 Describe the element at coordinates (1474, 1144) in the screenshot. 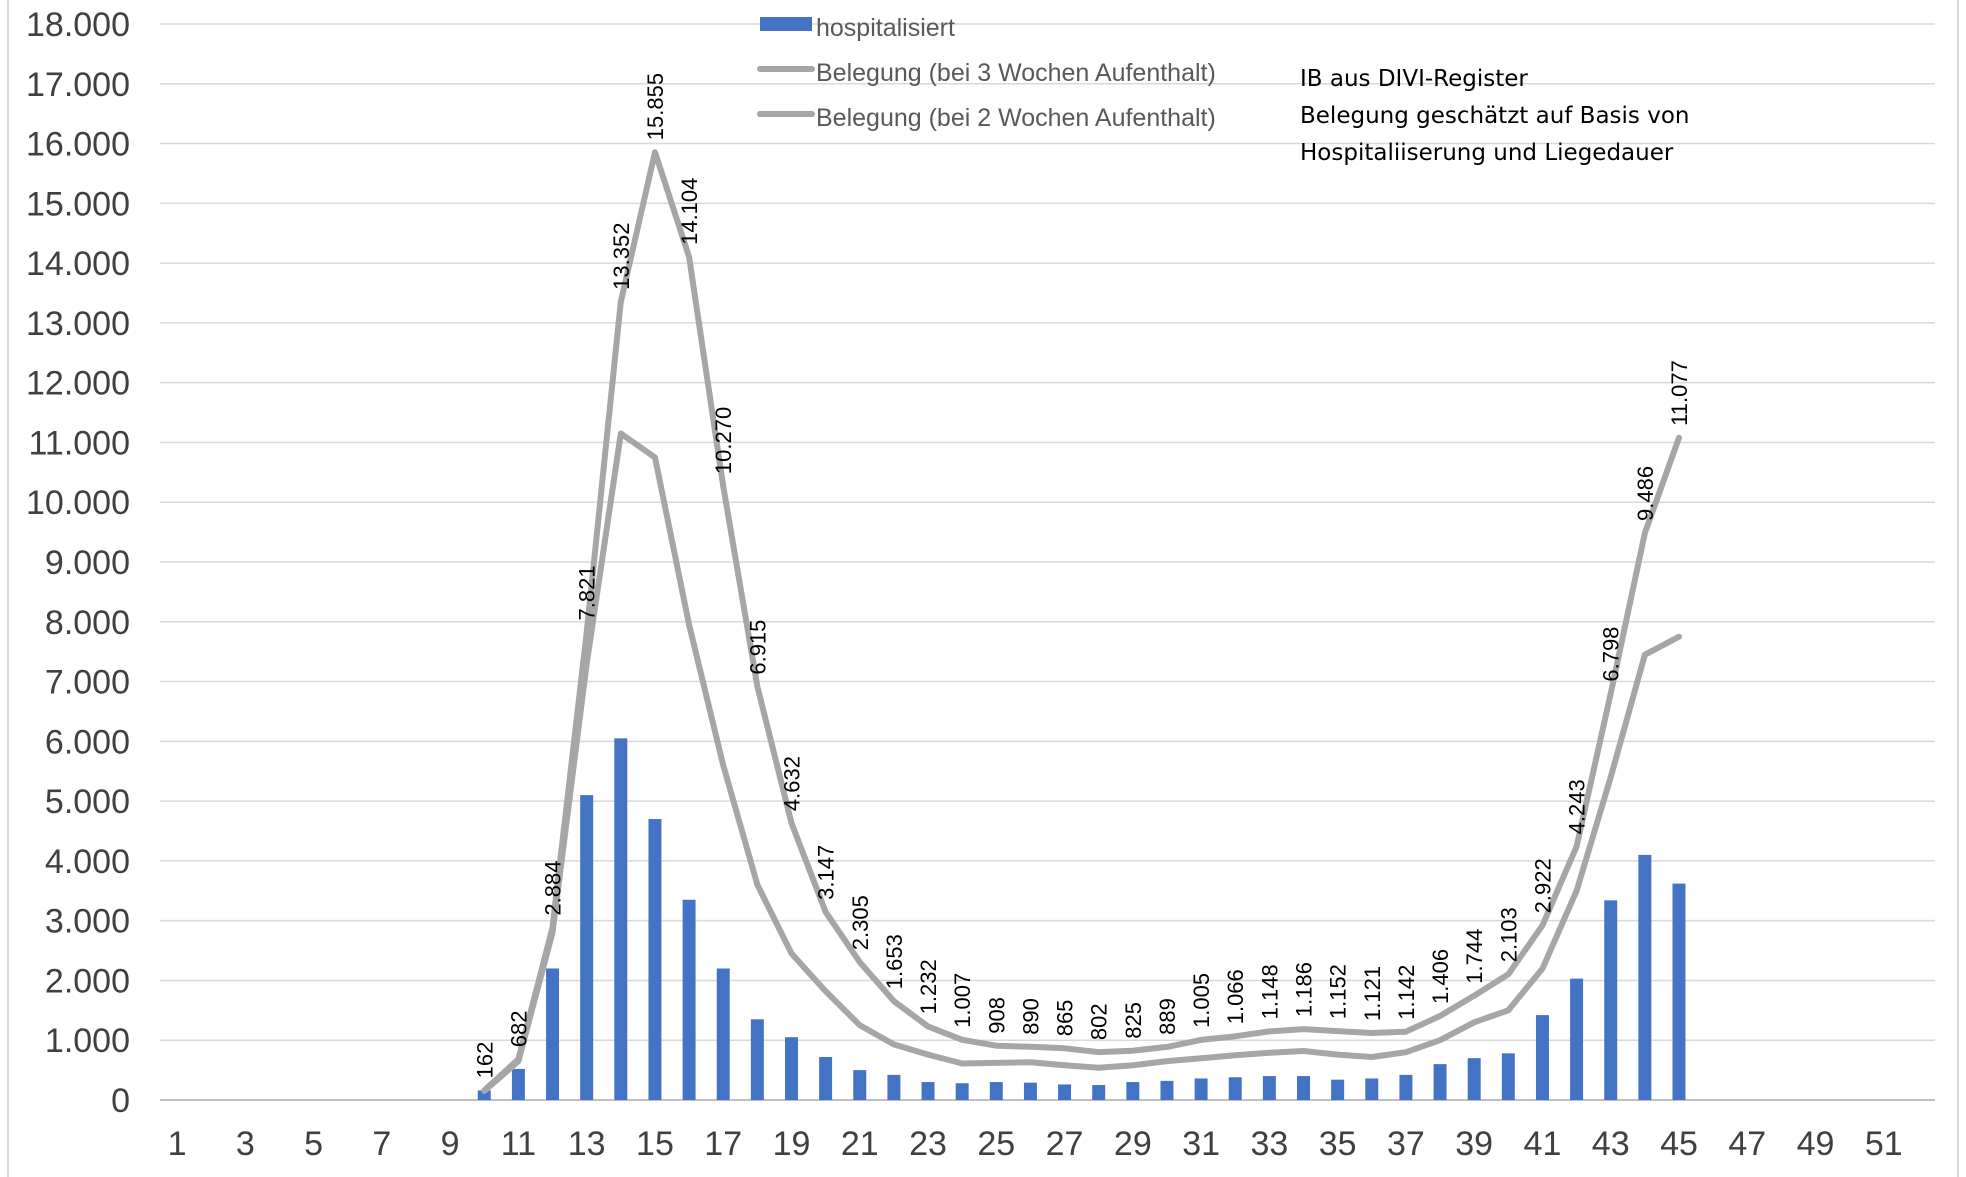

I see `x-tick-label: 39` at that location.